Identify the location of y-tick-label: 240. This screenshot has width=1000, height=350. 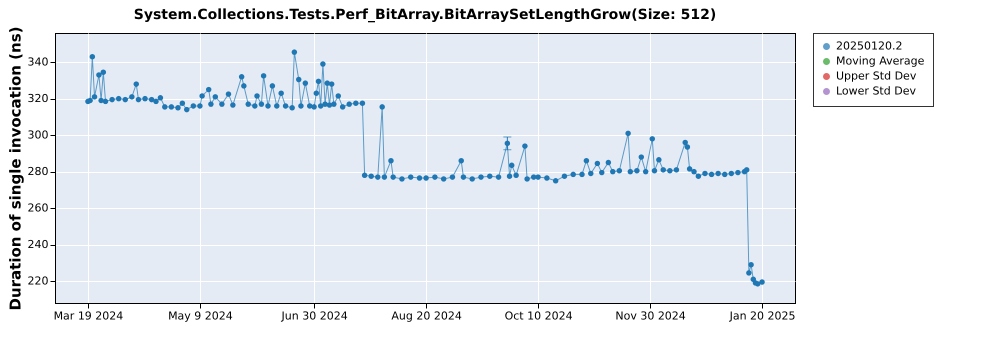
(38, 245).